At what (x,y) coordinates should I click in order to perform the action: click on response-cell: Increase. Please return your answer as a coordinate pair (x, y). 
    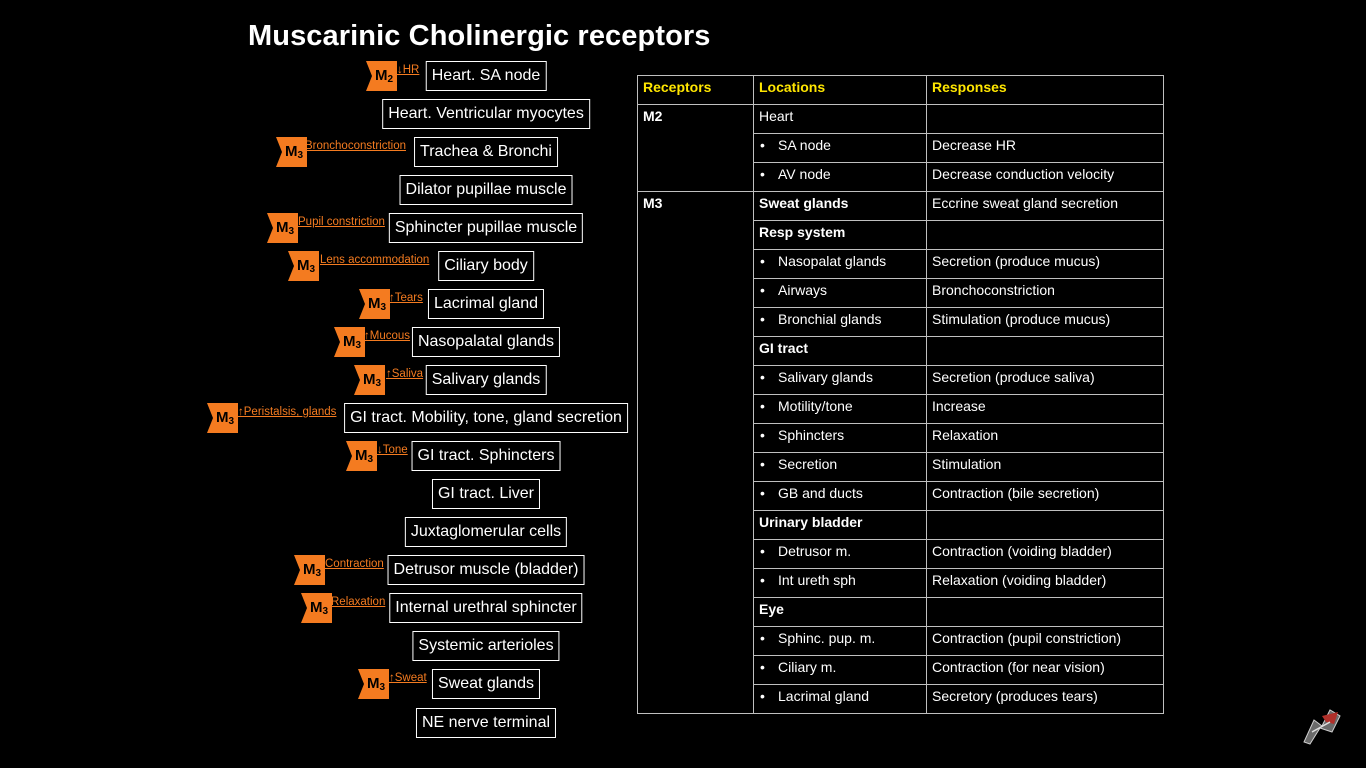
    Looking at the image, I should click on (1045, 409).